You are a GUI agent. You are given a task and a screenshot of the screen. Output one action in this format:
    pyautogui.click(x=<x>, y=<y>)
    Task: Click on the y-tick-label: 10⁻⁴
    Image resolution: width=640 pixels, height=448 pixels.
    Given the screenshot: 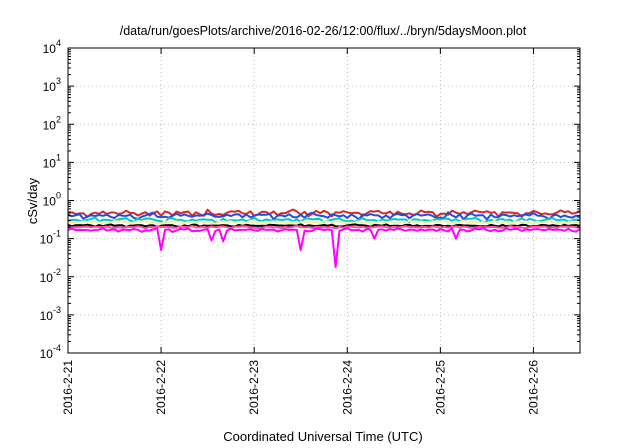 What is the action you would take?
    pyautogui.click(x=50, y=352)
    